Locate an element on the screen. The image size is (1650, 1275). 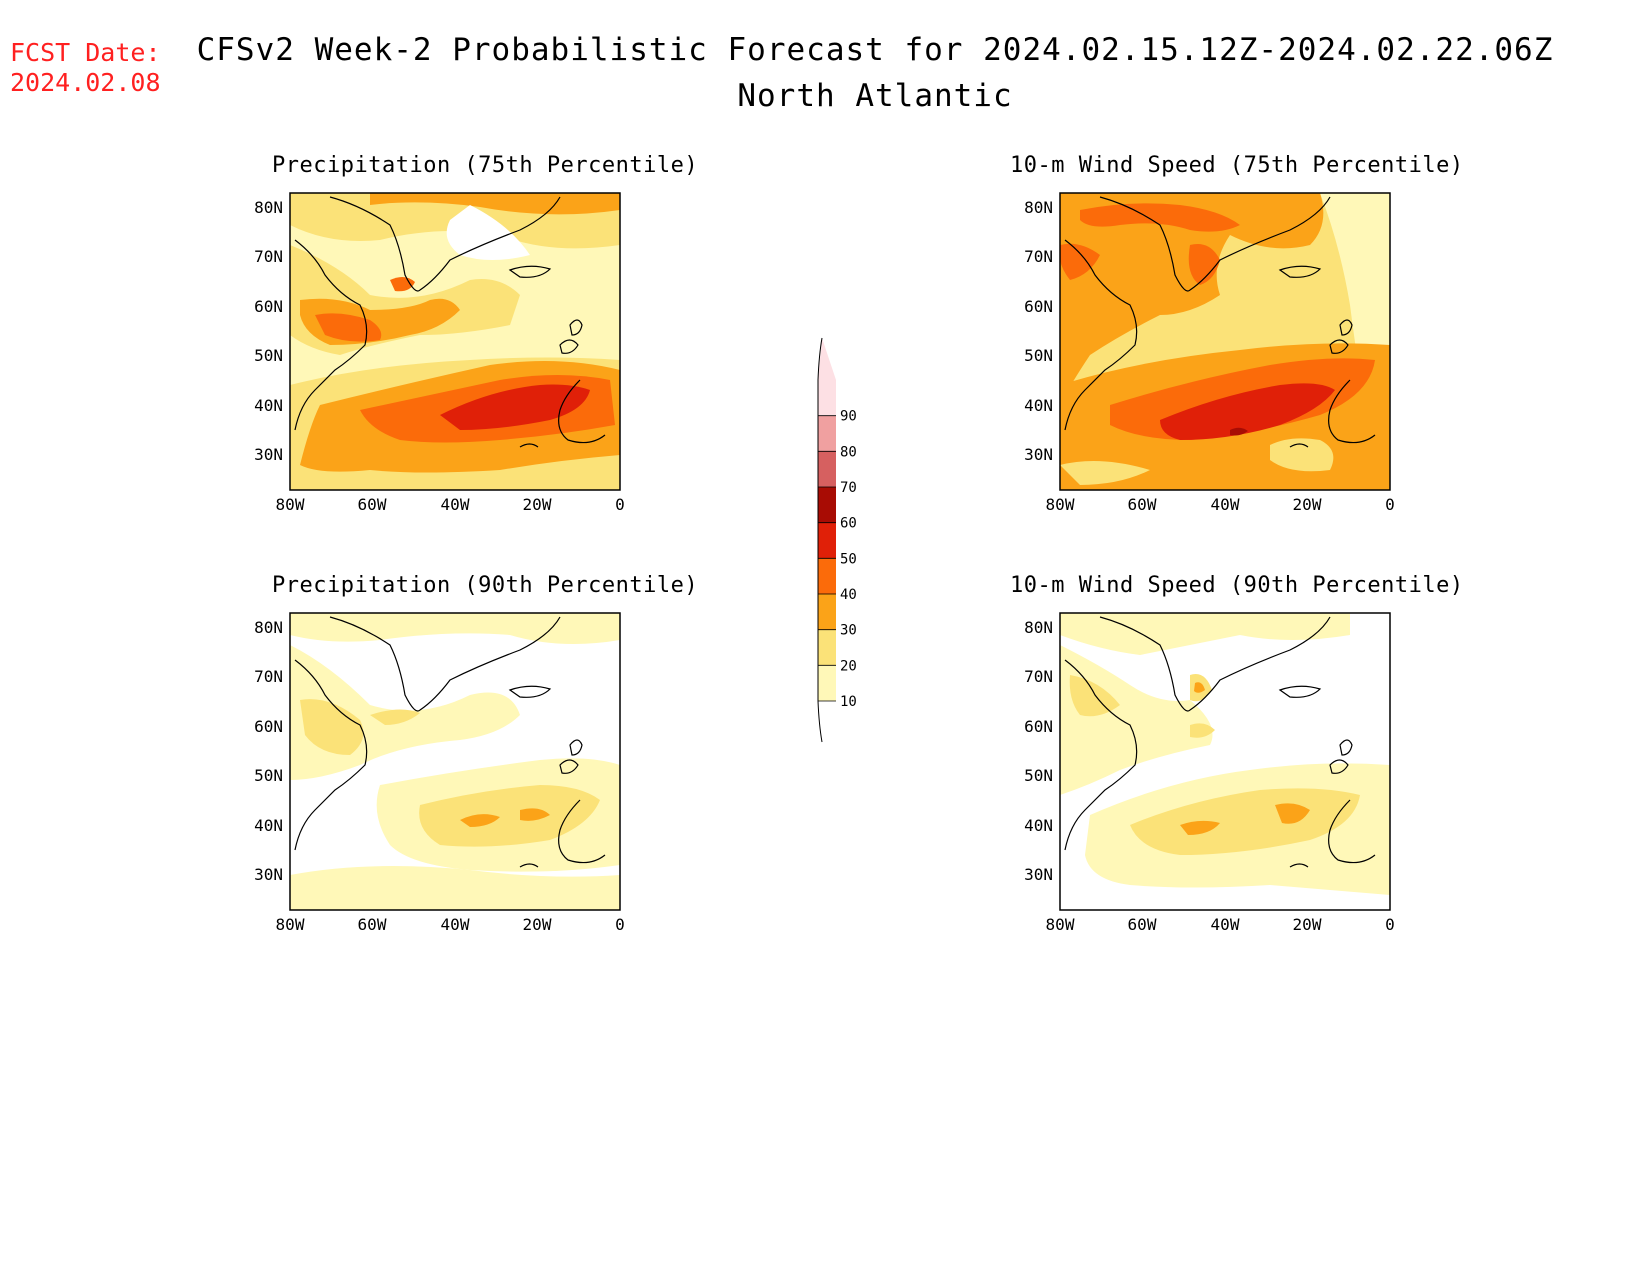
colorbar-label: 90 is located at coordinates (848, 417).